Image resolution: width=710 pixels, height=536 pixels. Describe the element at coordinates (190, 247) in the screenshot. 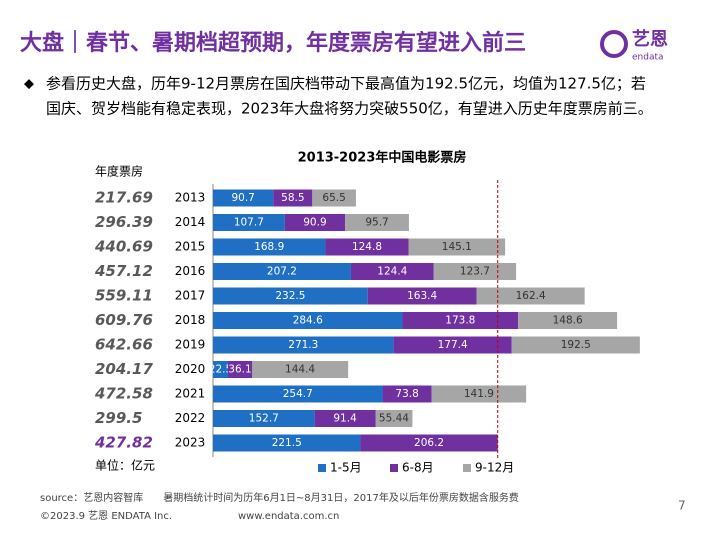

I see `y-tick-label: 2015` at that location.